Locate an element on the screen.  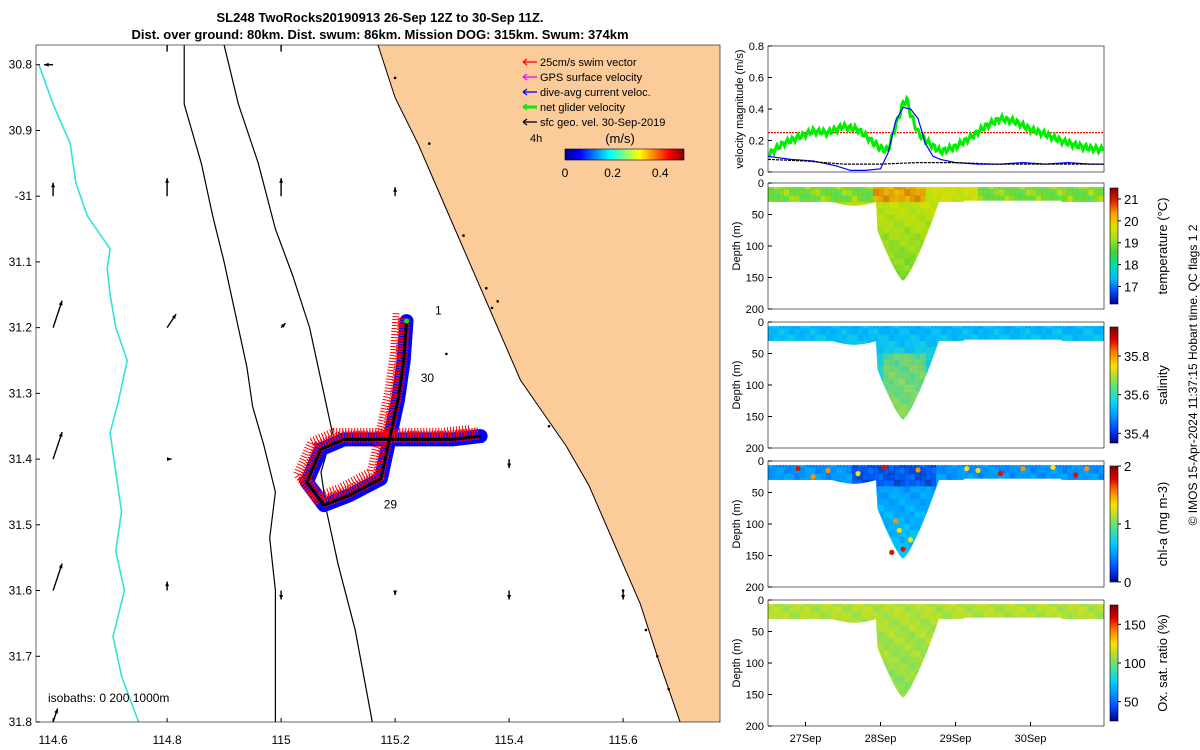
colorbar-label: temperature (°C) is located at coordinates (1162, 246).